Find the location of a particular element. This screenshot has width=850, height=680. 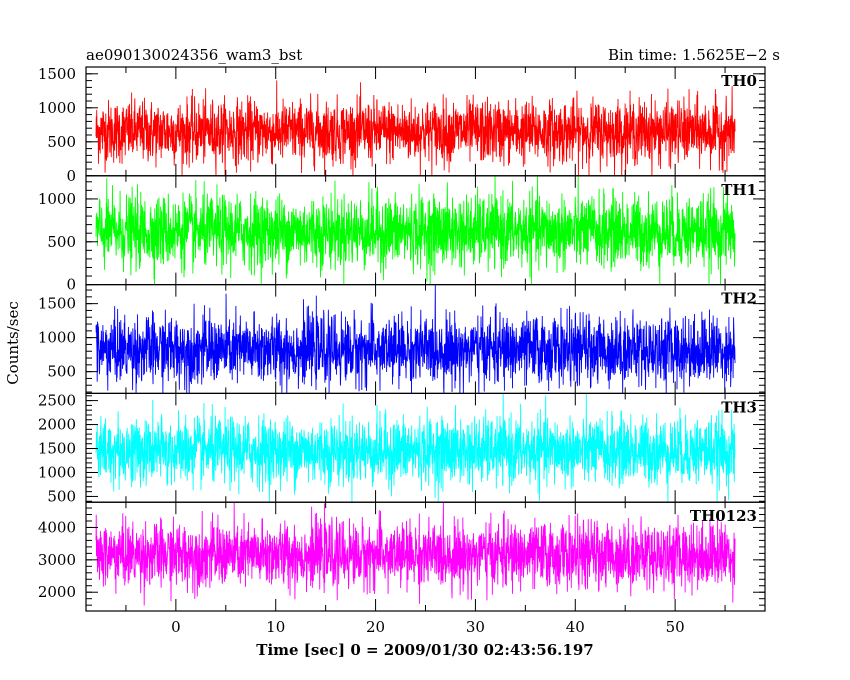

panel-th2: 500 1000 1500 TH2 is located at coordinates (402, 339).